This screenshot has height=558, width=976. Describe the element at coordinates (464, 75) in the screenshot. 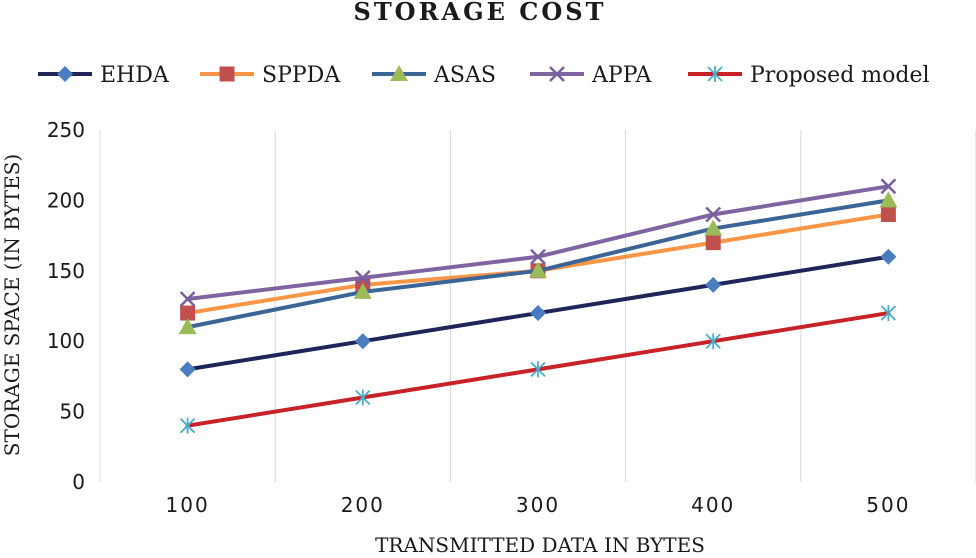

I see `legend-label: ASAS` at that location.